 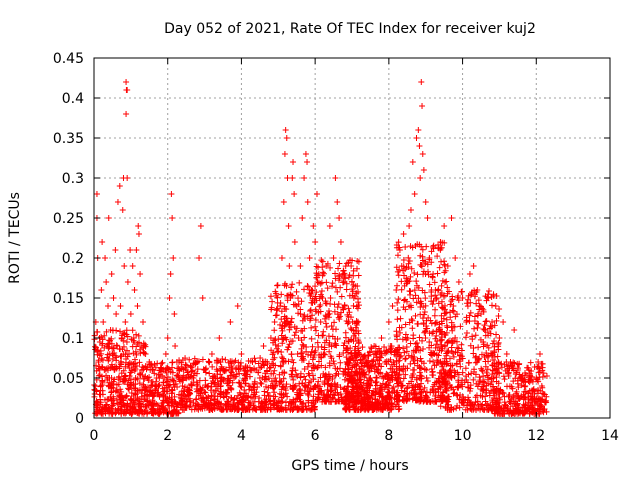 What do you see at coordinates (73, 339) in the screenshot?
I see `y-tick-label: 0.1` at bounding box center [73, 339].